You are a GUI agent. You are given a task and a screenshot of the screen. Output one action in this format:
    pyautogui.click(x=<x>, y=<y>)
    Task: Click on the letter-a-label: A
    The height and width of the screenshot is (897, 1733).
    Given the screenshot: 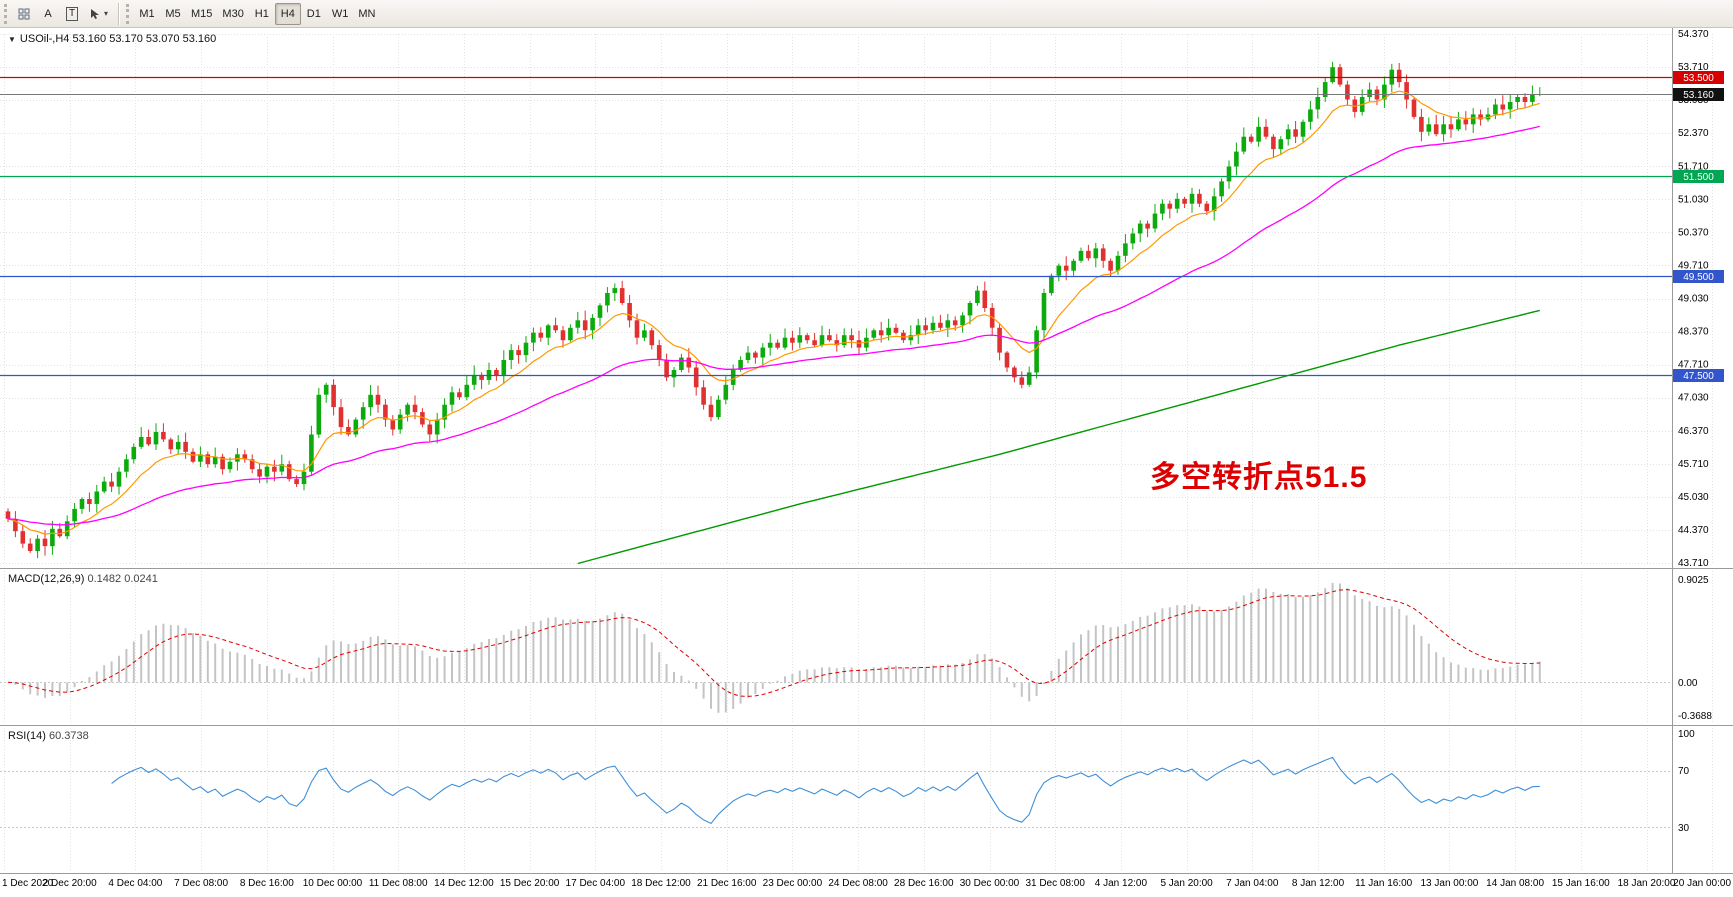 What is the action you would take?
    pyautogui.click(x=48, y=13)
    